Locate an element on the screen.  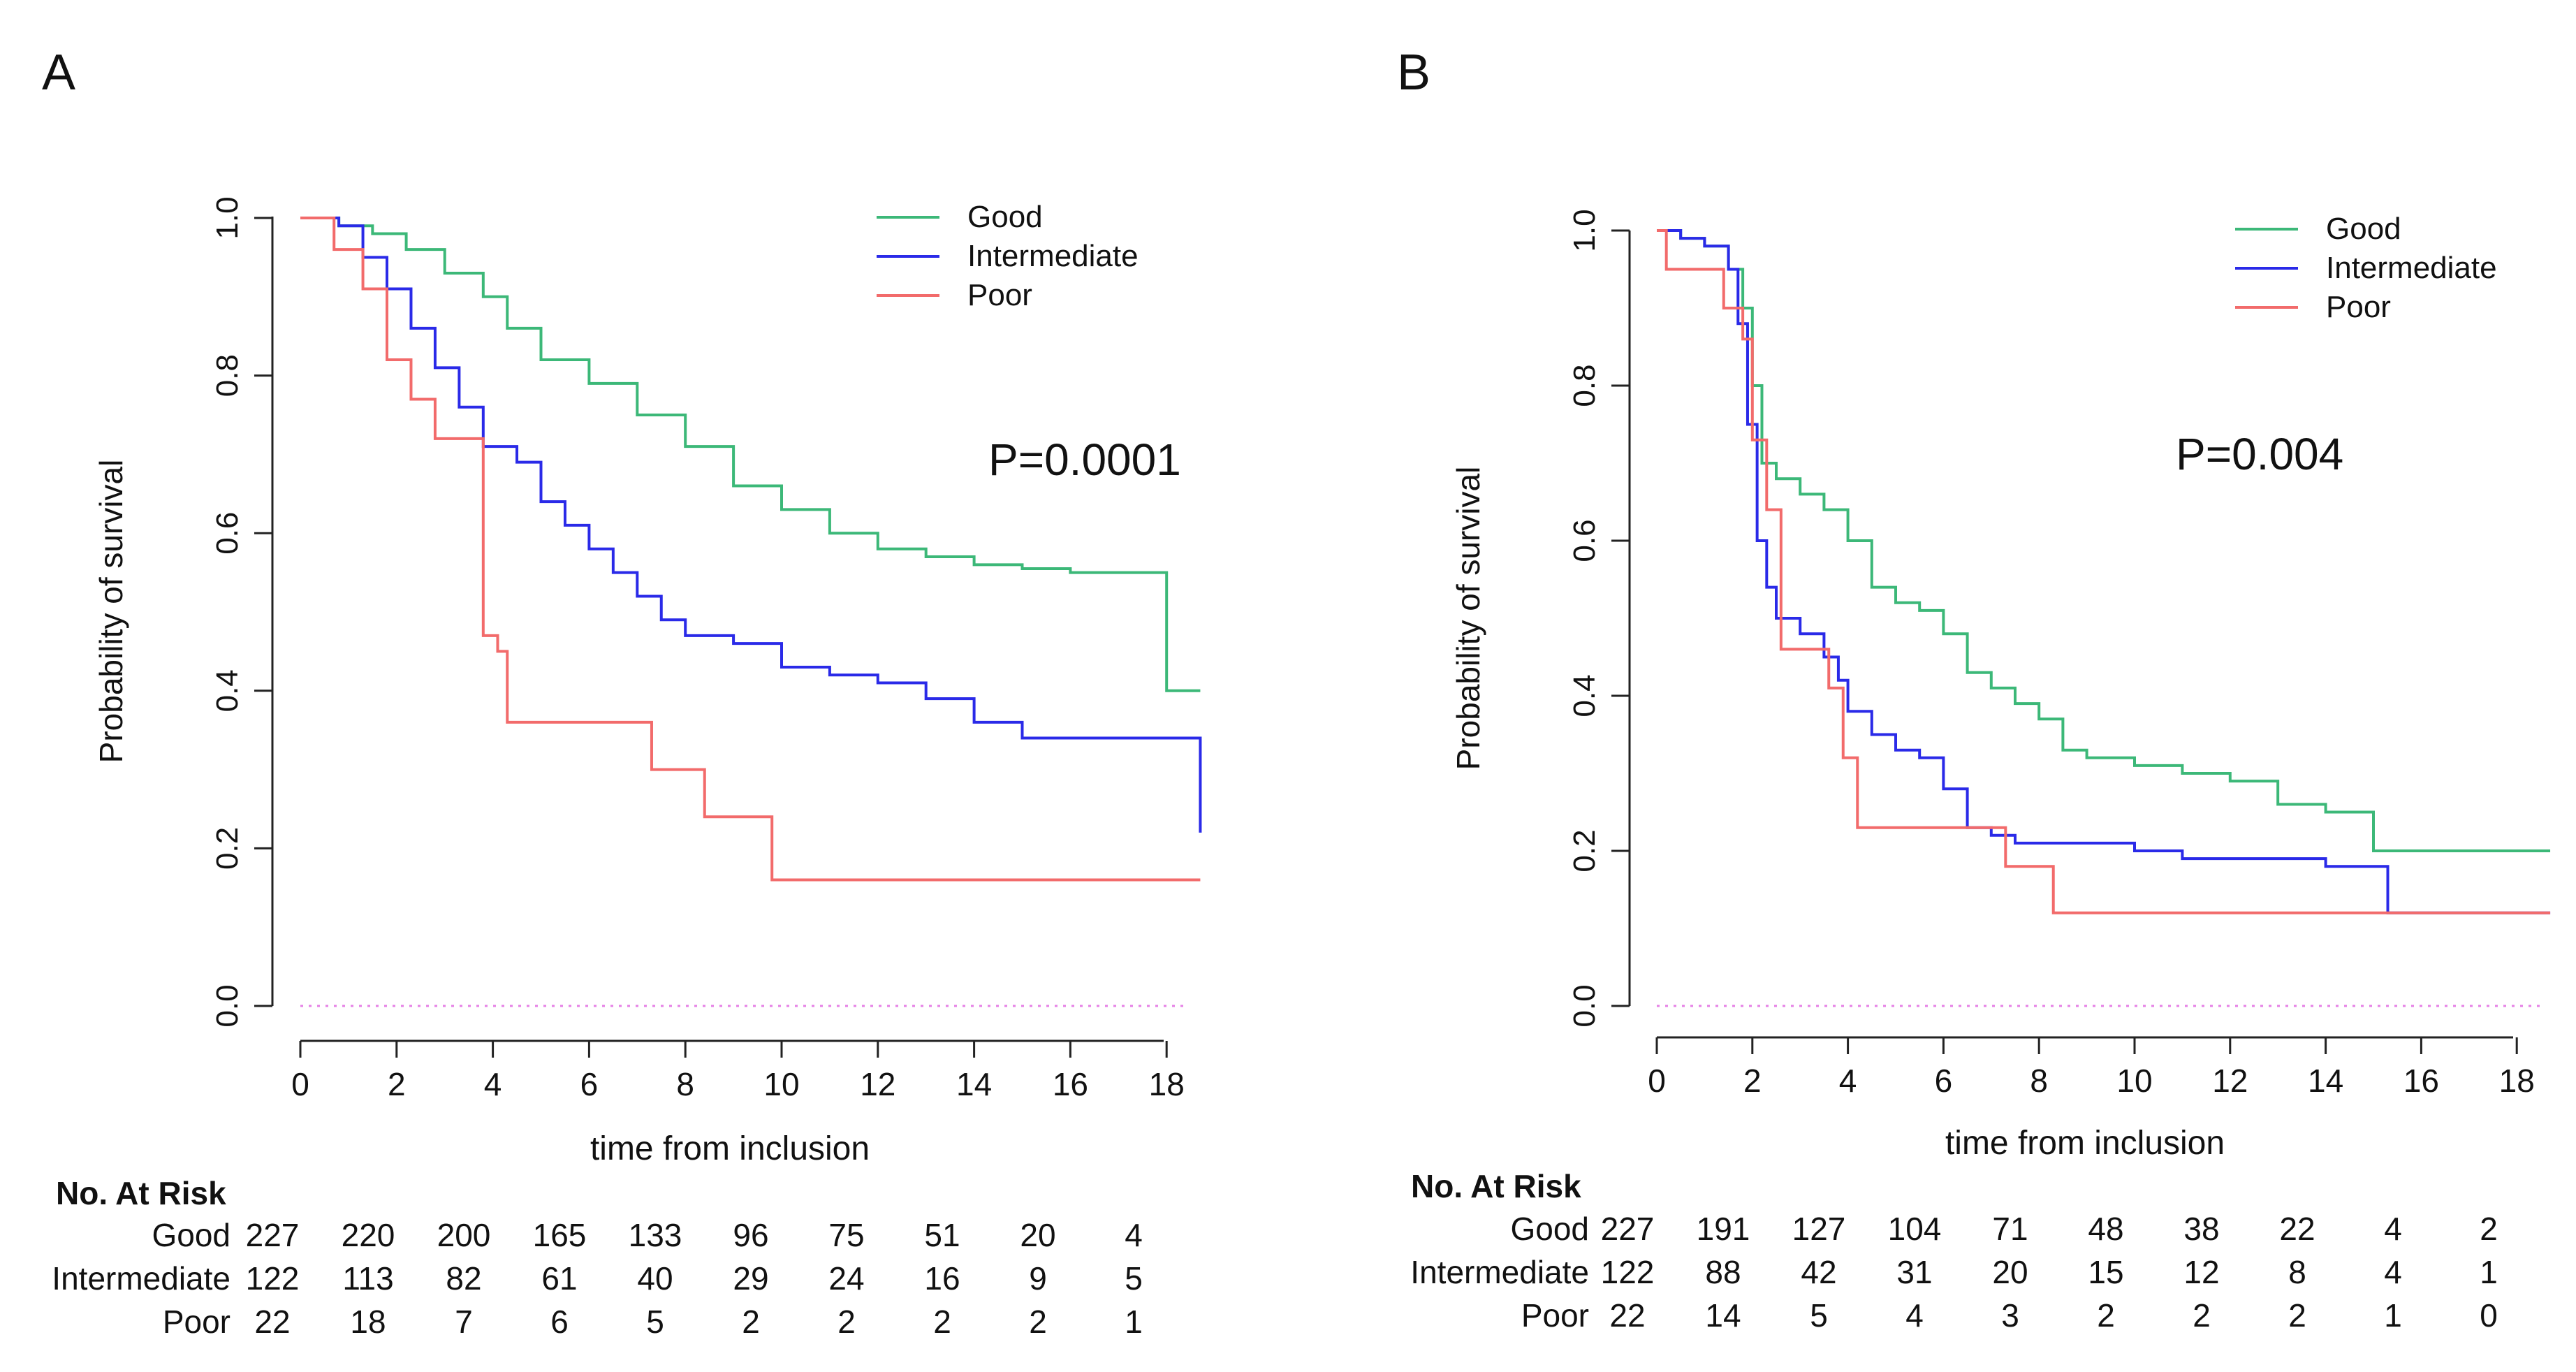
risk-cell: 191 is located at coordinates (1724, 1229).